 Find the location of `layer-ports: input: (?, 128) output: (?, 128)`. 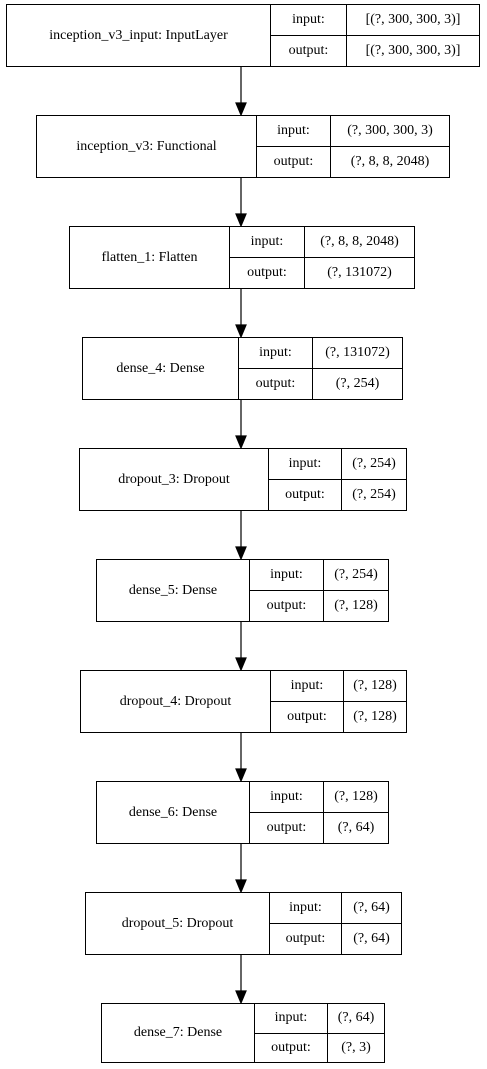

layer-ports: input: (?, 128) output: (?, 128) is located at coordinates (338, 701).